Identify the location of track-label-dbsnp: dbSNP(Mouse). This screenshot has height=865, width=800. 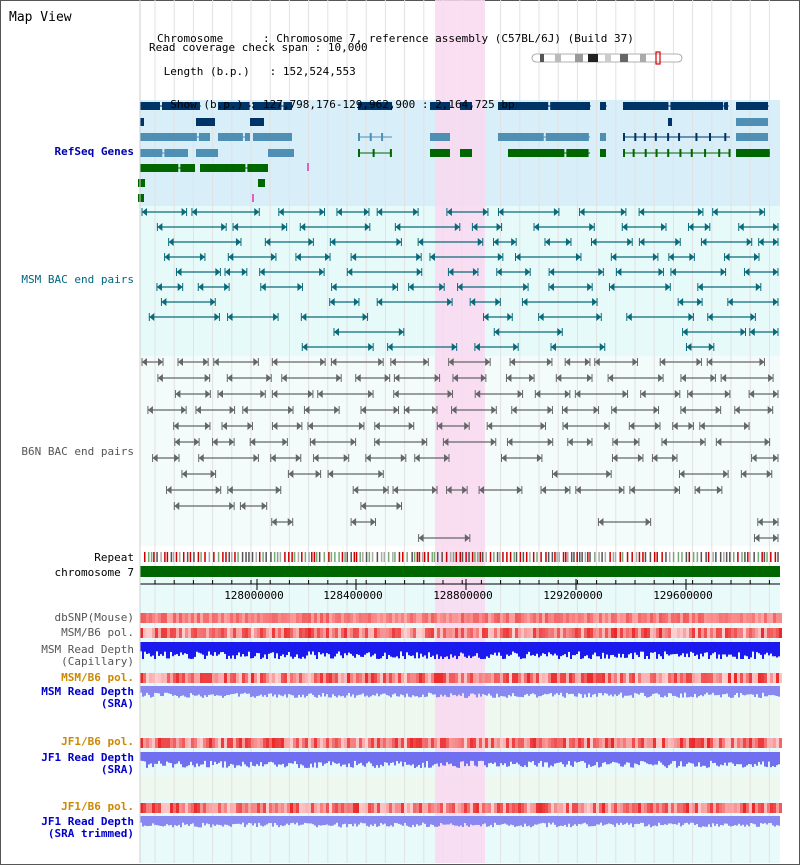
(94, 617).